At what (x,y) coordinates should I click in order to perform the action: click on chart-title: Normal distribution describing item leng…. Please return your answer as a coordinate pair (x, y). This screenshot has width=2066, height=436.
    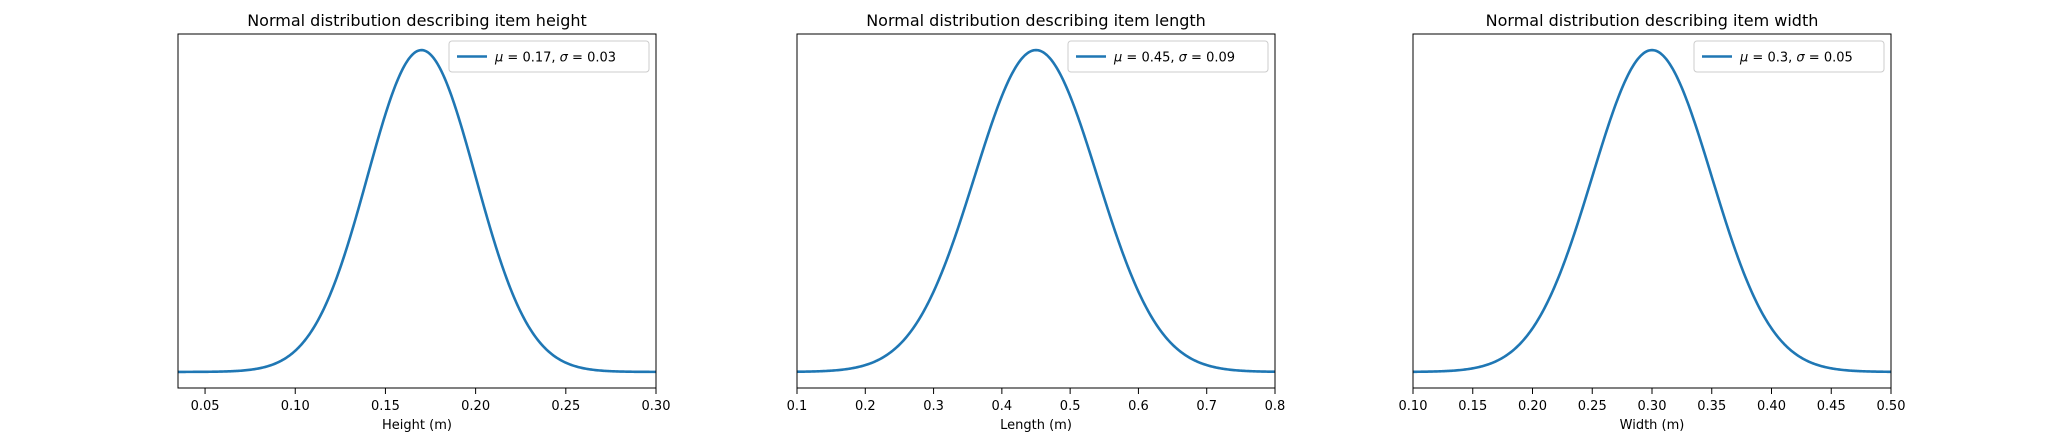
    Looking at the image, I should click on (1036, 20).